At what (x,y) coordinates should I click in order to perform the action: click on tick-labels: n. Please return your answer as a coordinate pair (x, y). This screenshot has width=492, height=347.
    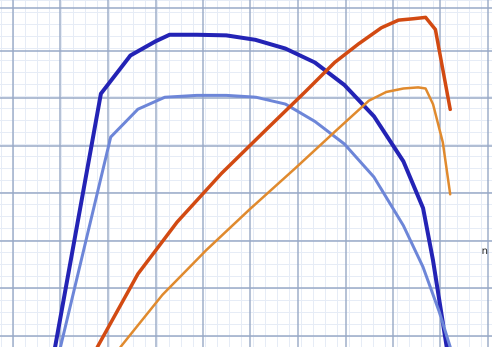
    Looking at the image, I should click on (485, 251).